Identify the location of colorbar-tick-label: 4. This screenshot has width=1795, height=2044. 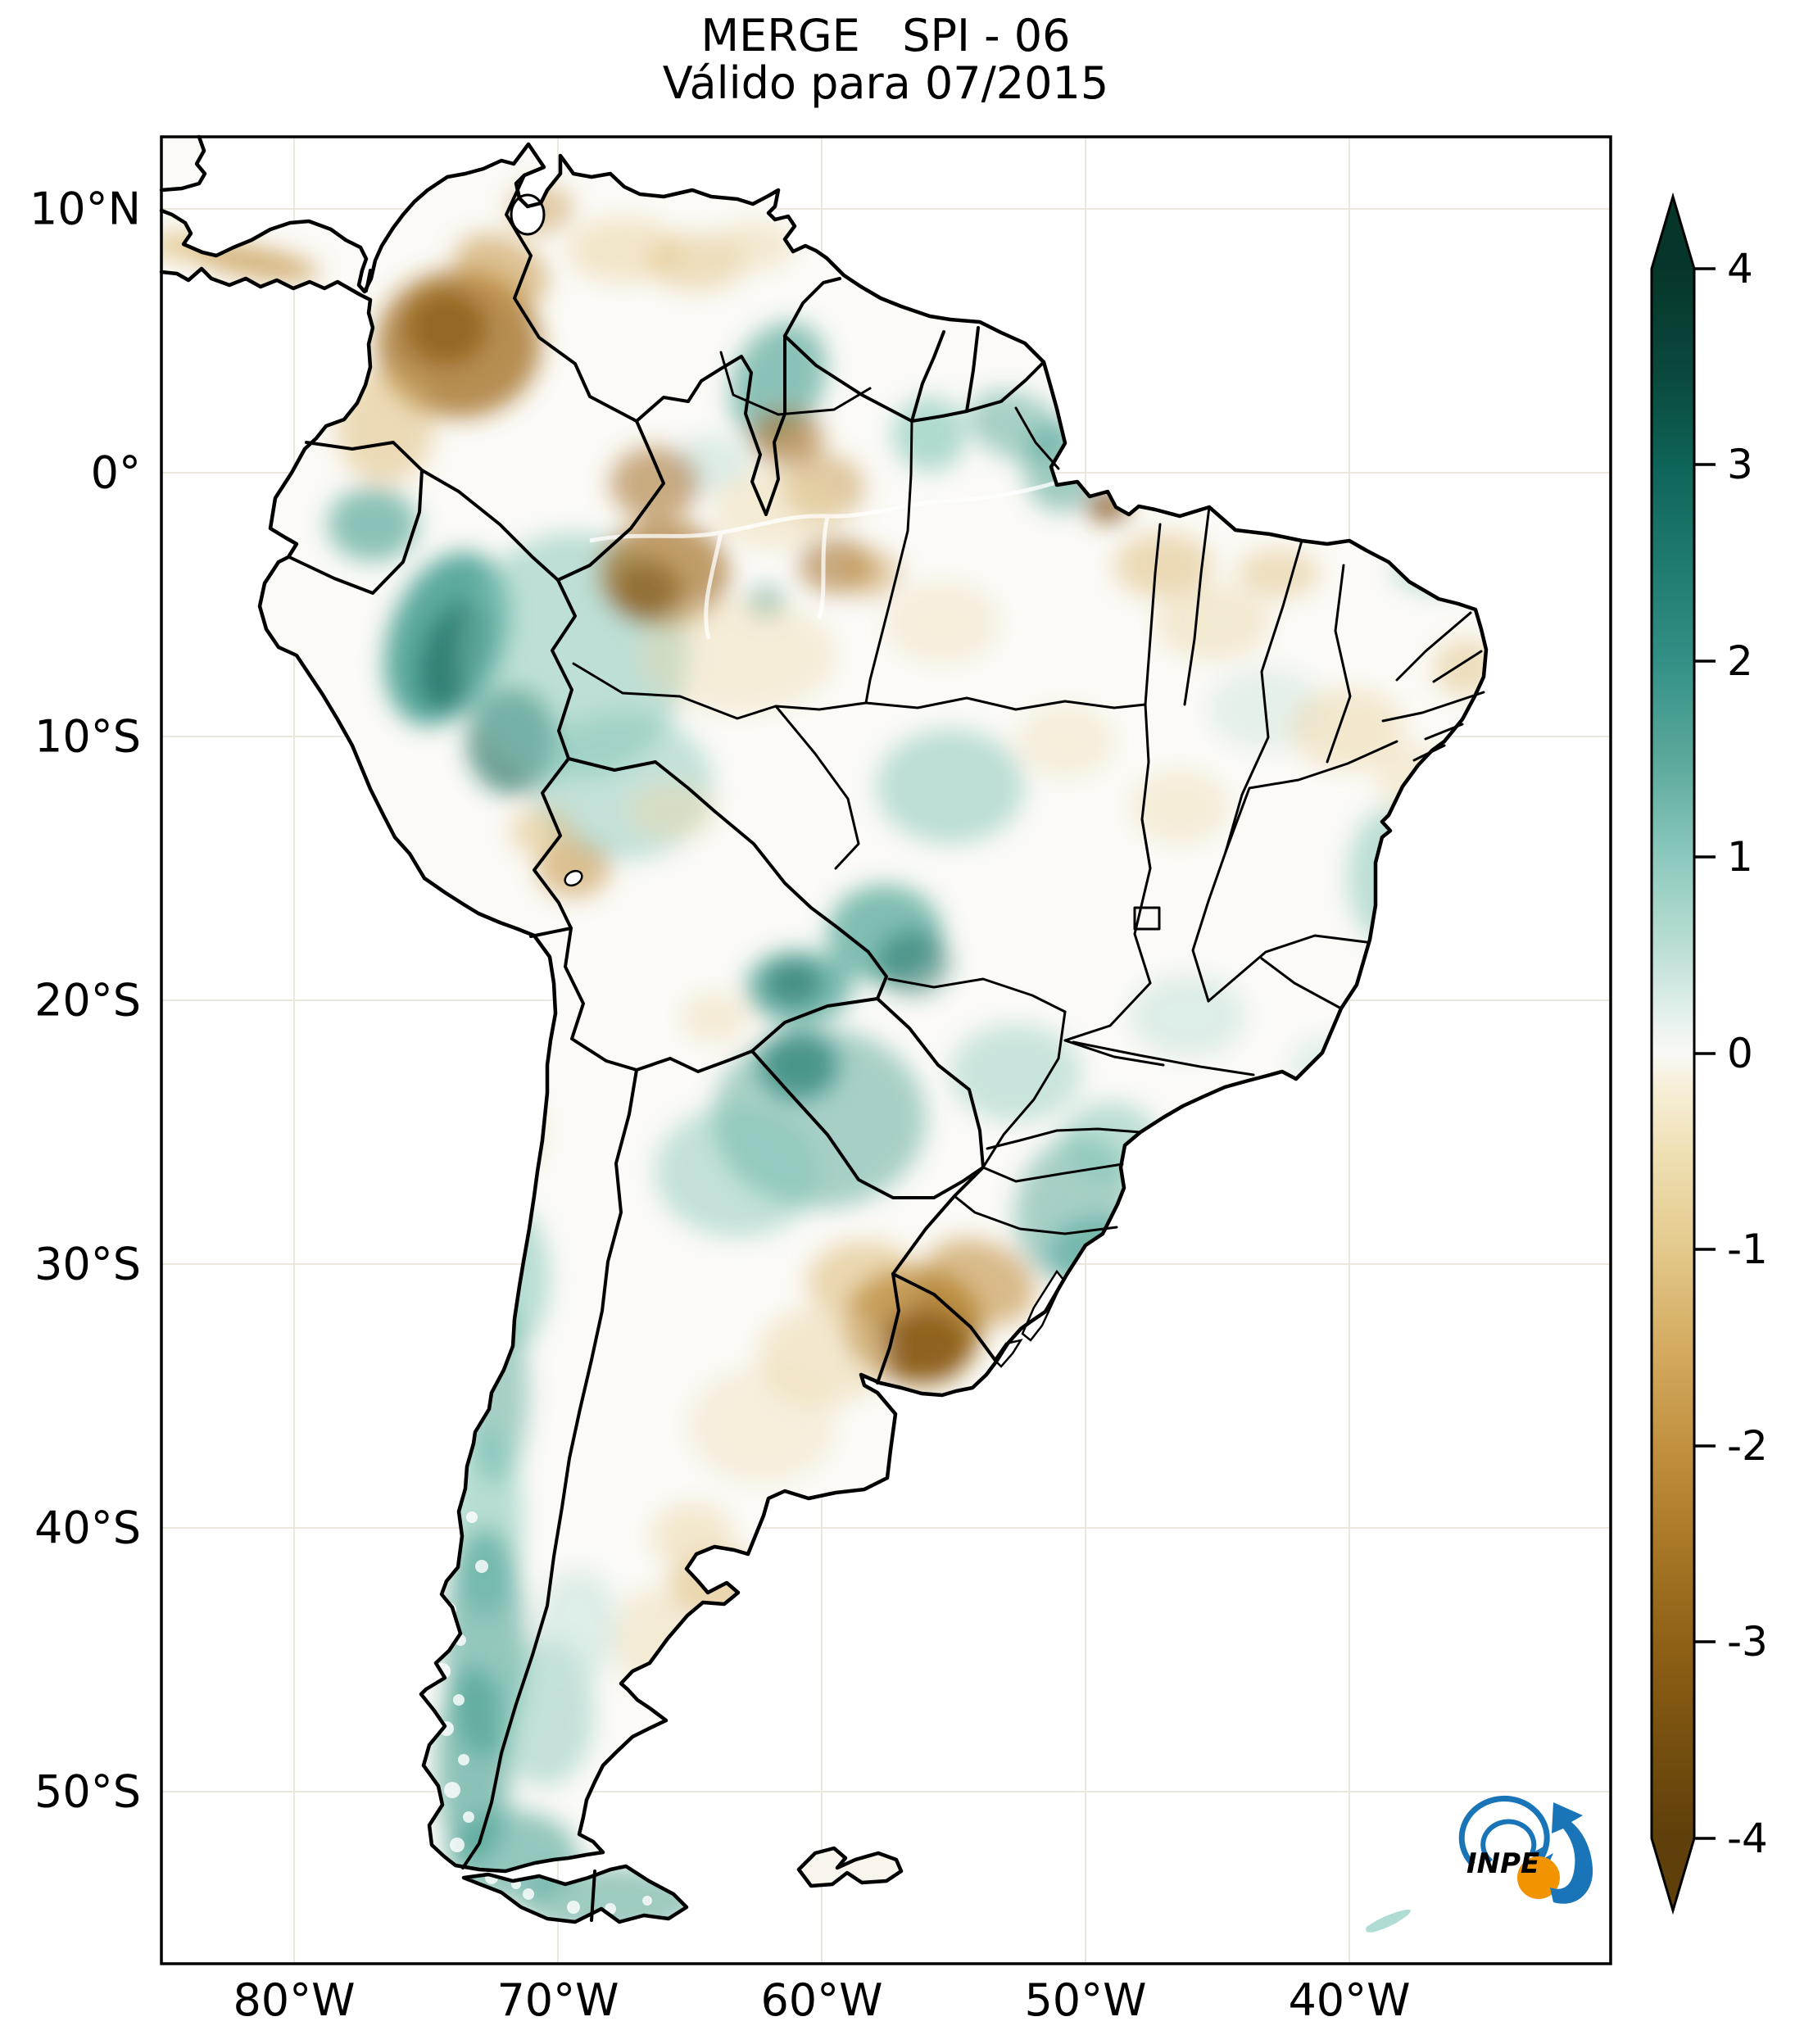
(1740, 268).